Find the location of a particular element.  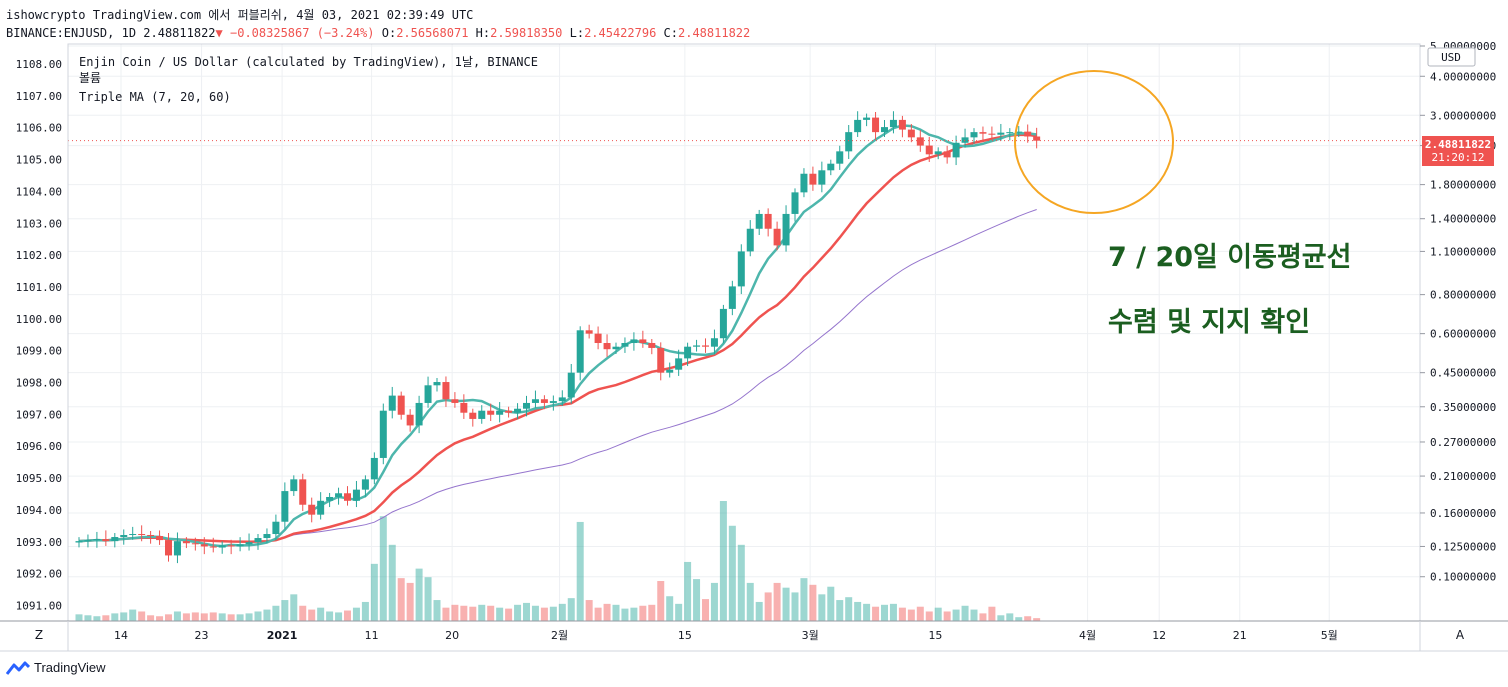

right-tick-label: 0.45000000 is located at coordinates (1463, 373).